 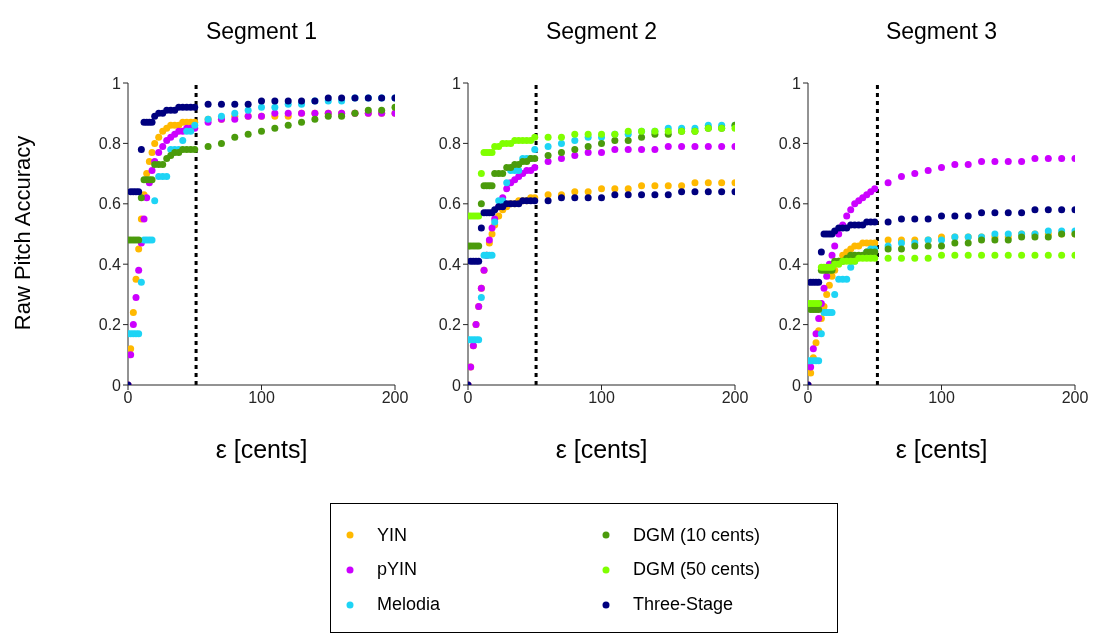 I want to click on chart-title: Segment 2, so click(x=601, y=31).